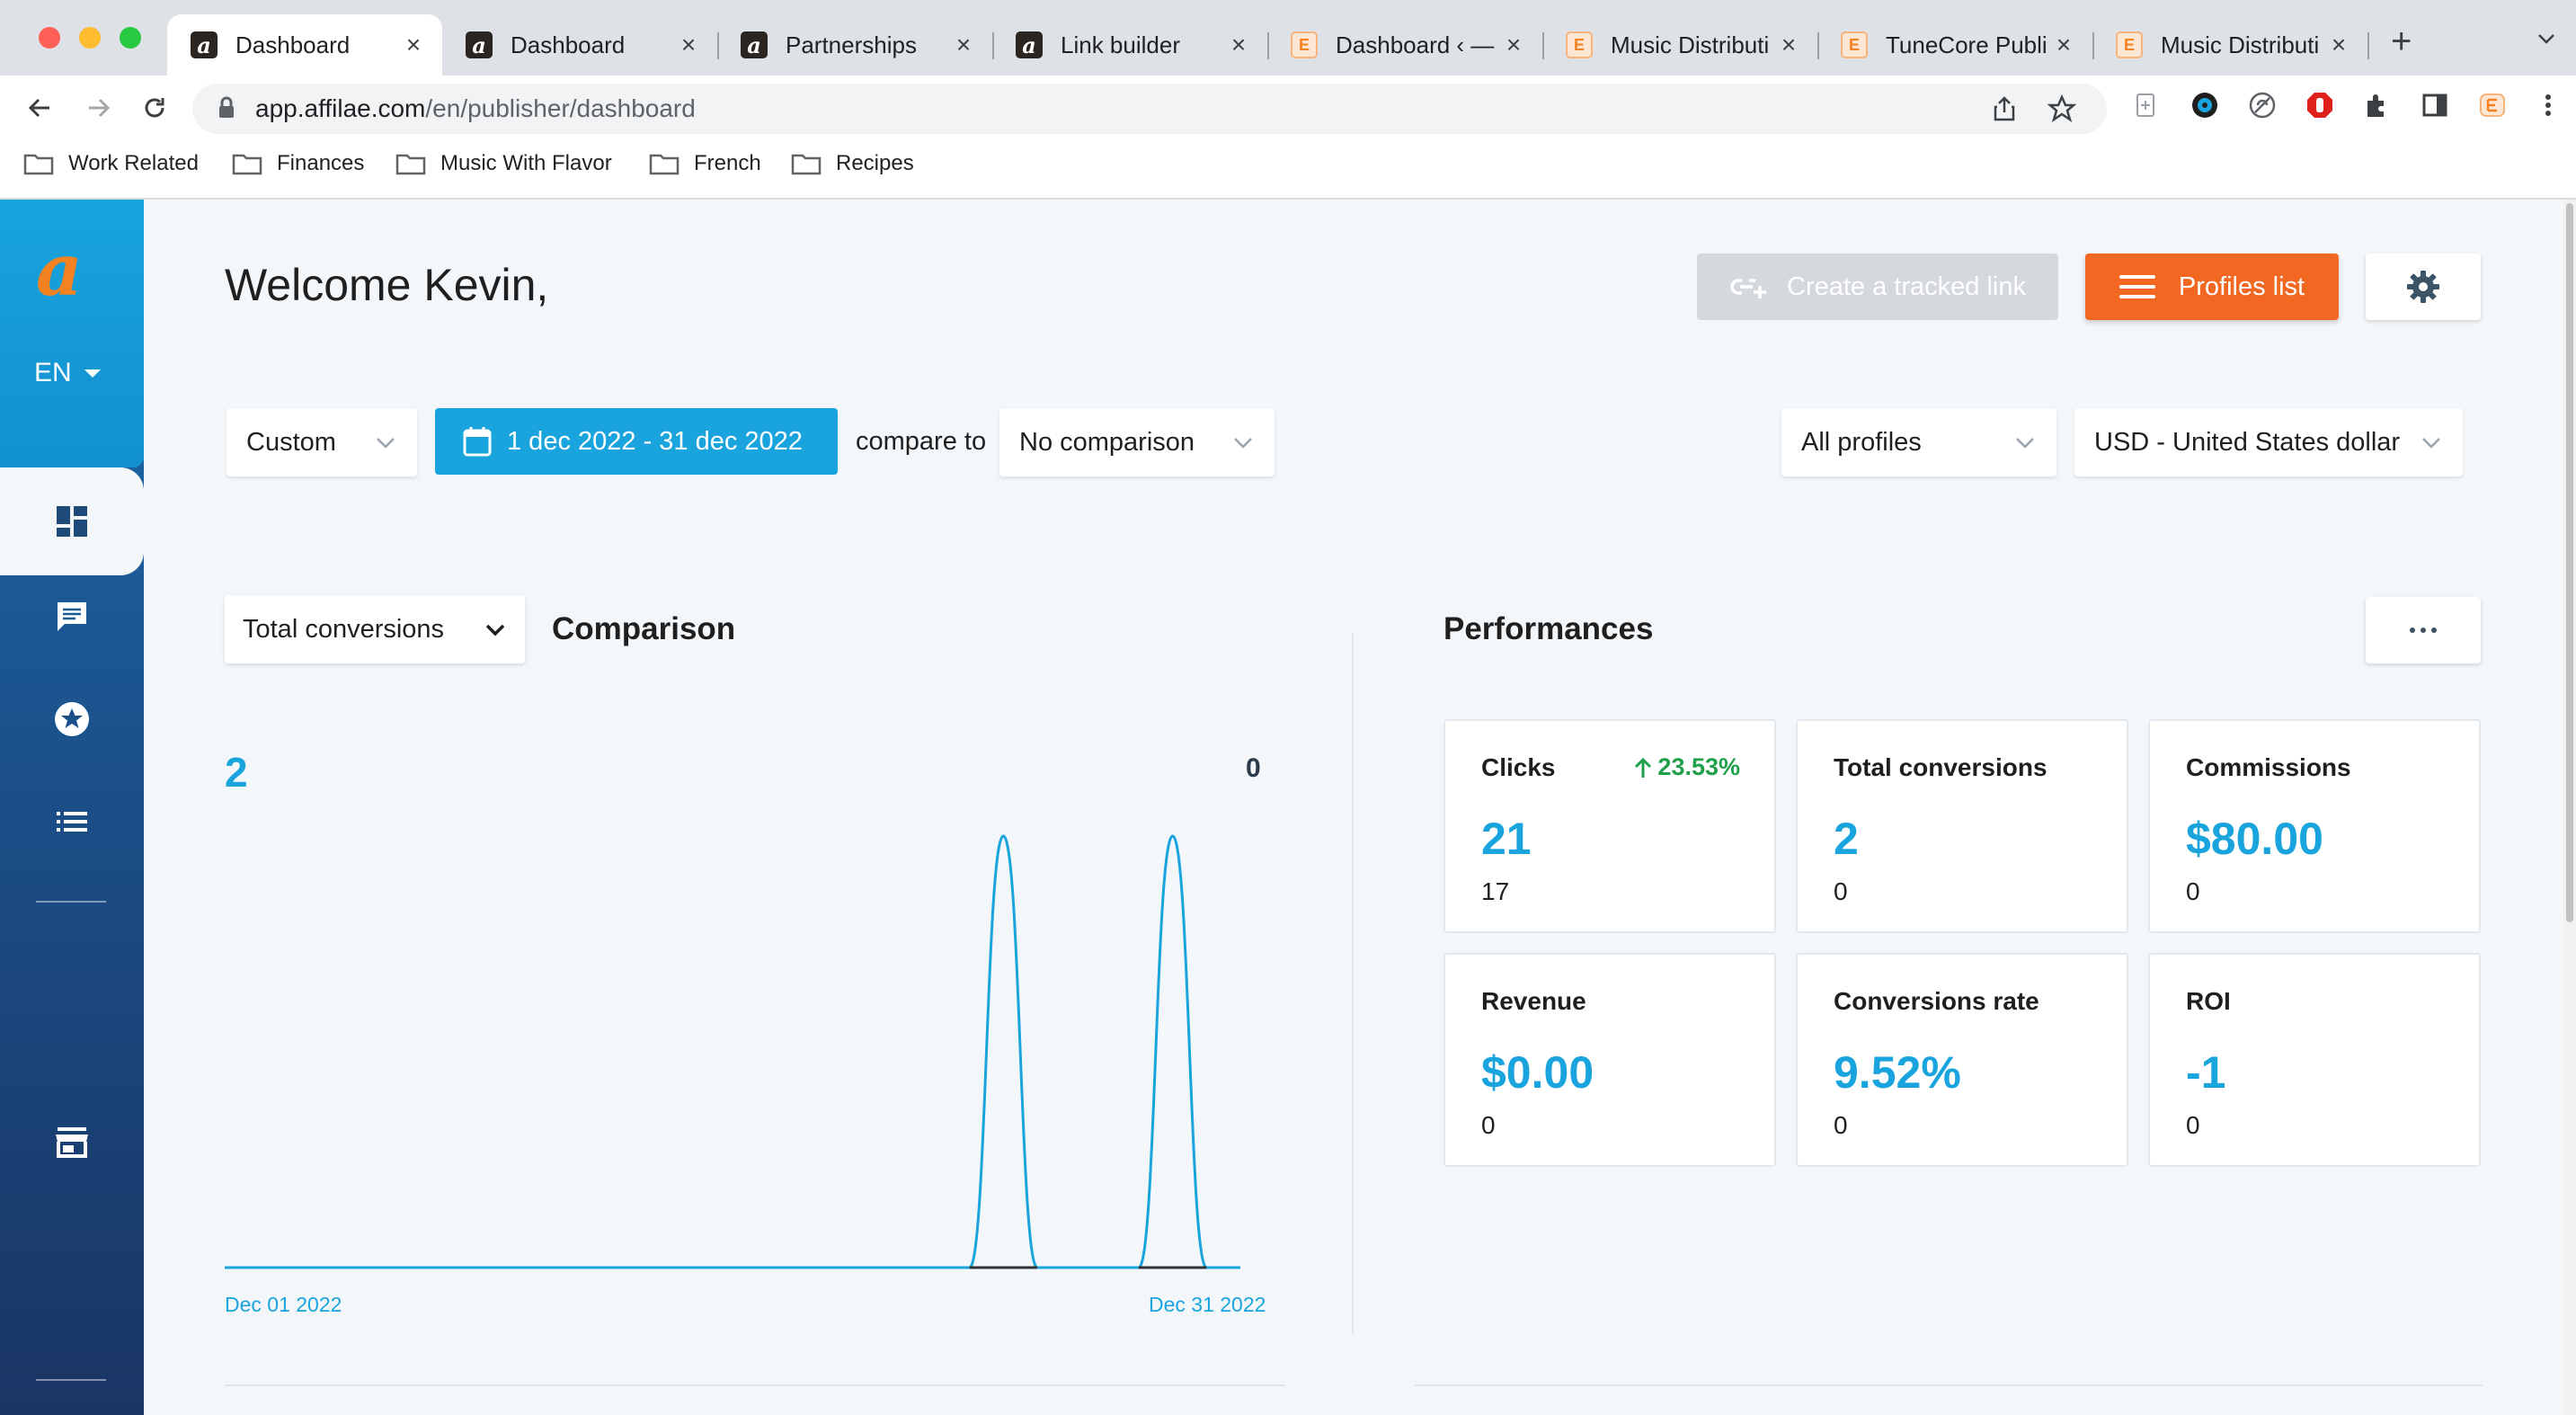  Describe the element at coordinates (322, 442) in the screenshot. I see `period-select: Custom` at that location.